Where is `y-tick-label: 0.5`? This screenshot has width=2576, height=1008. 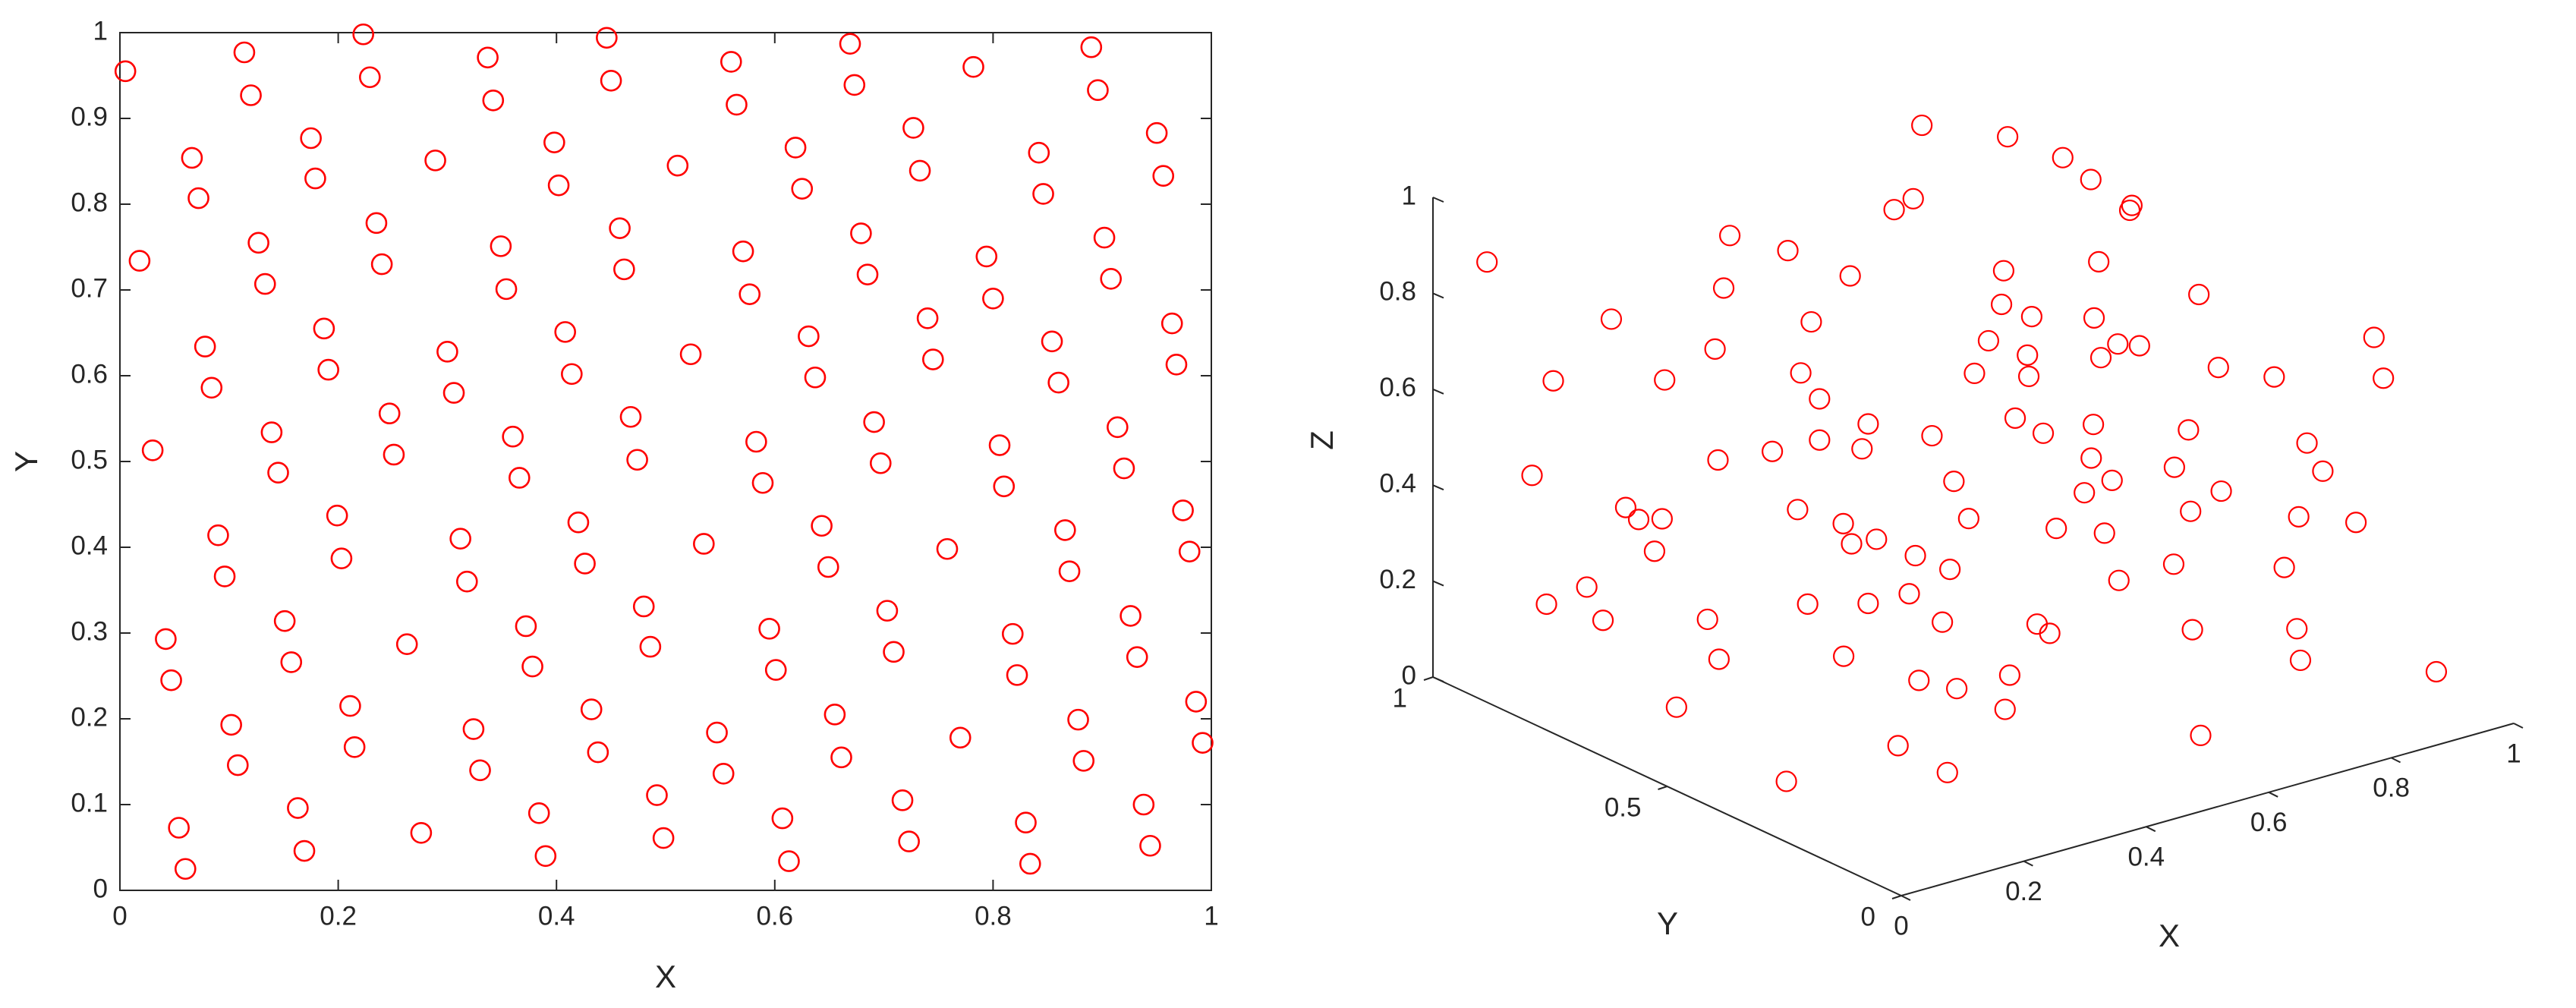 y-tick-label: 0.5 is located at coordinates (1623, 807).